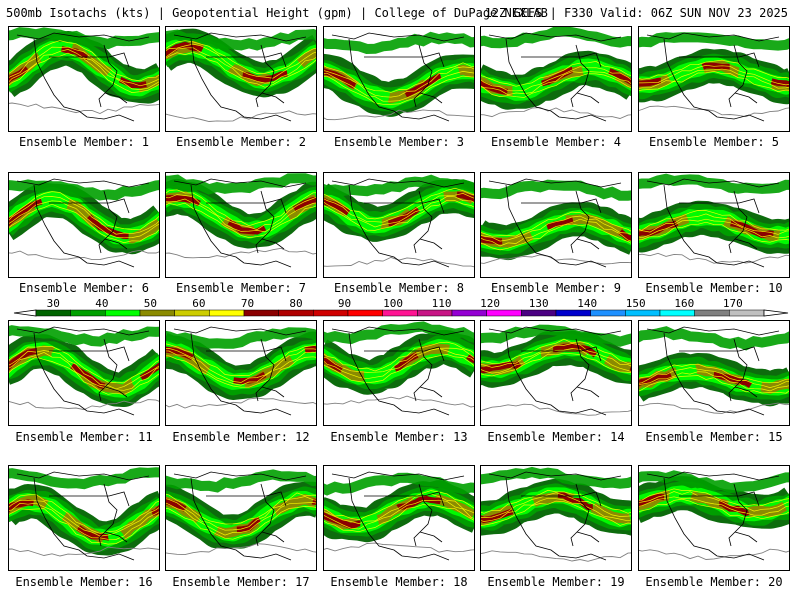  Describe the element at coordinates (393, 303) in the screenshot. I see `colorbar-tick-label: 100` at that location.